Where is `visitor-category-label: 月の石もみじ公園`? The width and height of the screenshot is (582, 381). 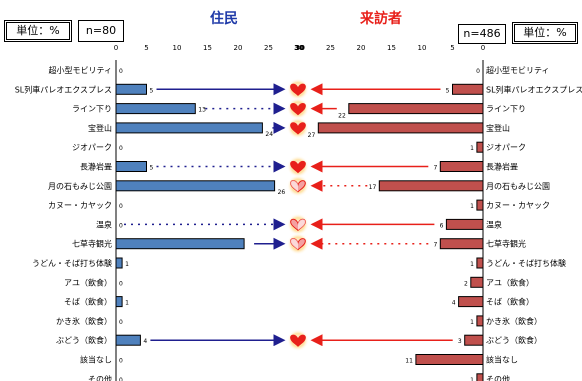
visitor-category-label: 月の石もみじ公園 is located at coordinates (518, 186).